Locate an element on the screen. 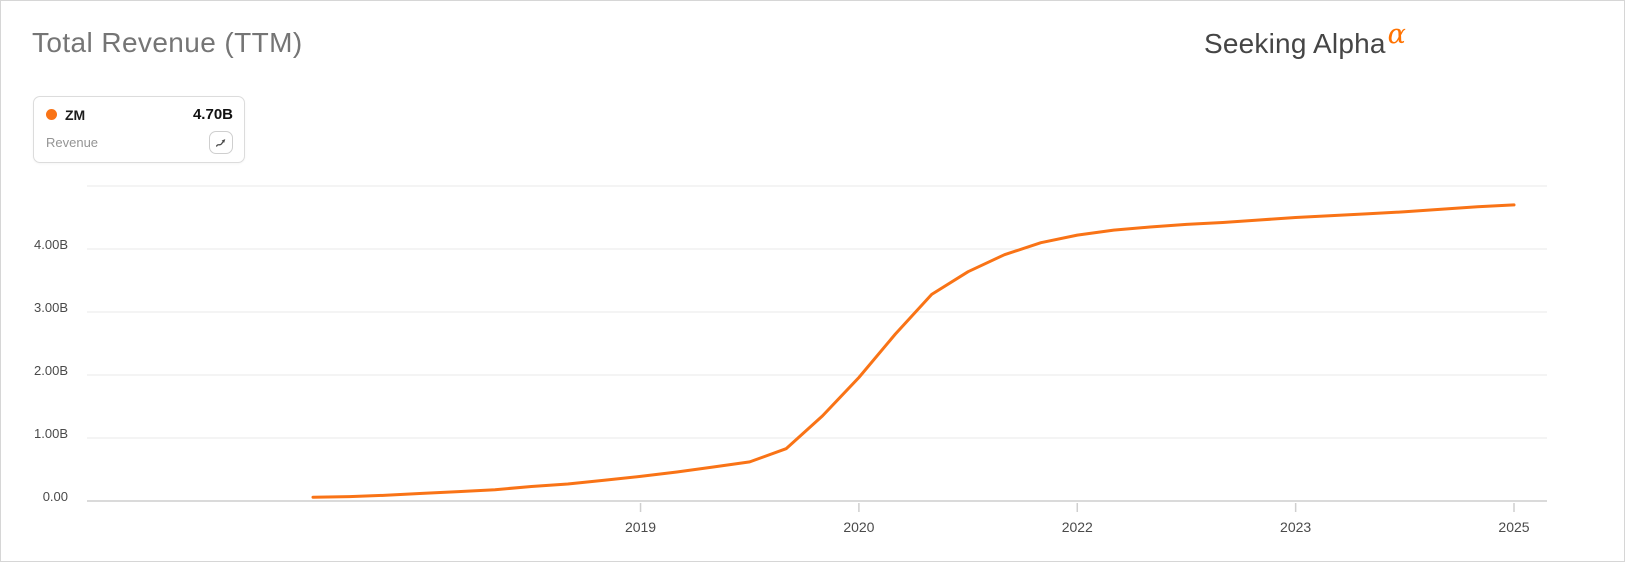  trend-toggle-button is located at coordinates (221, 142).